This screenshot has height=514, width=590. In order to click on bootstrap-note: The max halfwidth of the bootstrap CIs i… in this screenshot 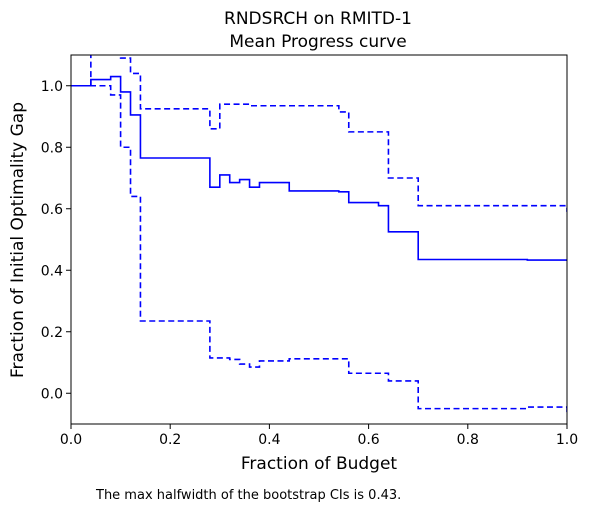, I will do `click(249, 495)`.